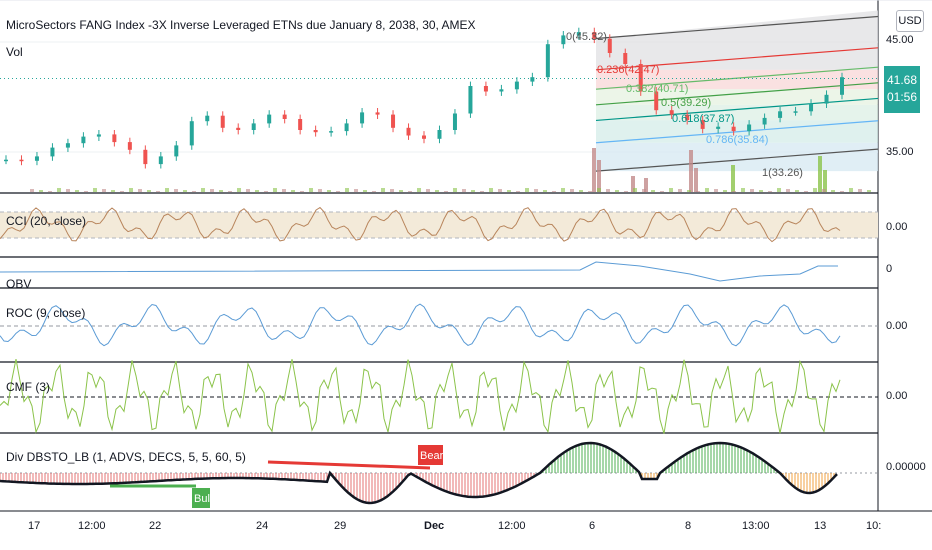  What do you see at coordinates (703, 119) in the screenshot?
I see `fib-level-label: 0.618(37.87)` at bounding box center [703, 119].